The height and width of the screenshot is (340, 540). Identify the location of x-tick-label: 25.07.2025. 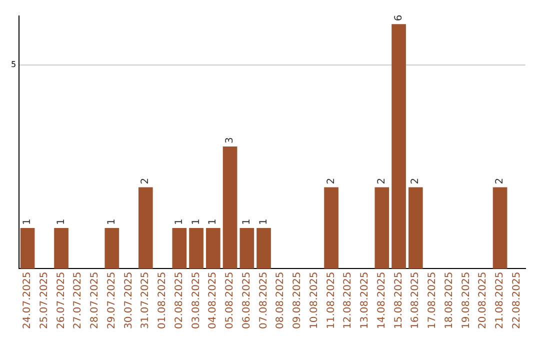
(44, 301).